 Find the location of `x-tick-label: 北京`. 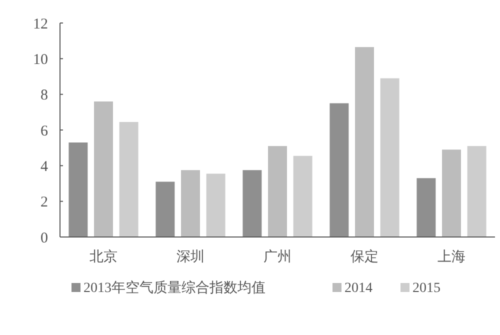

x-tick-label: 北京 is located at coordinates (104, 257).